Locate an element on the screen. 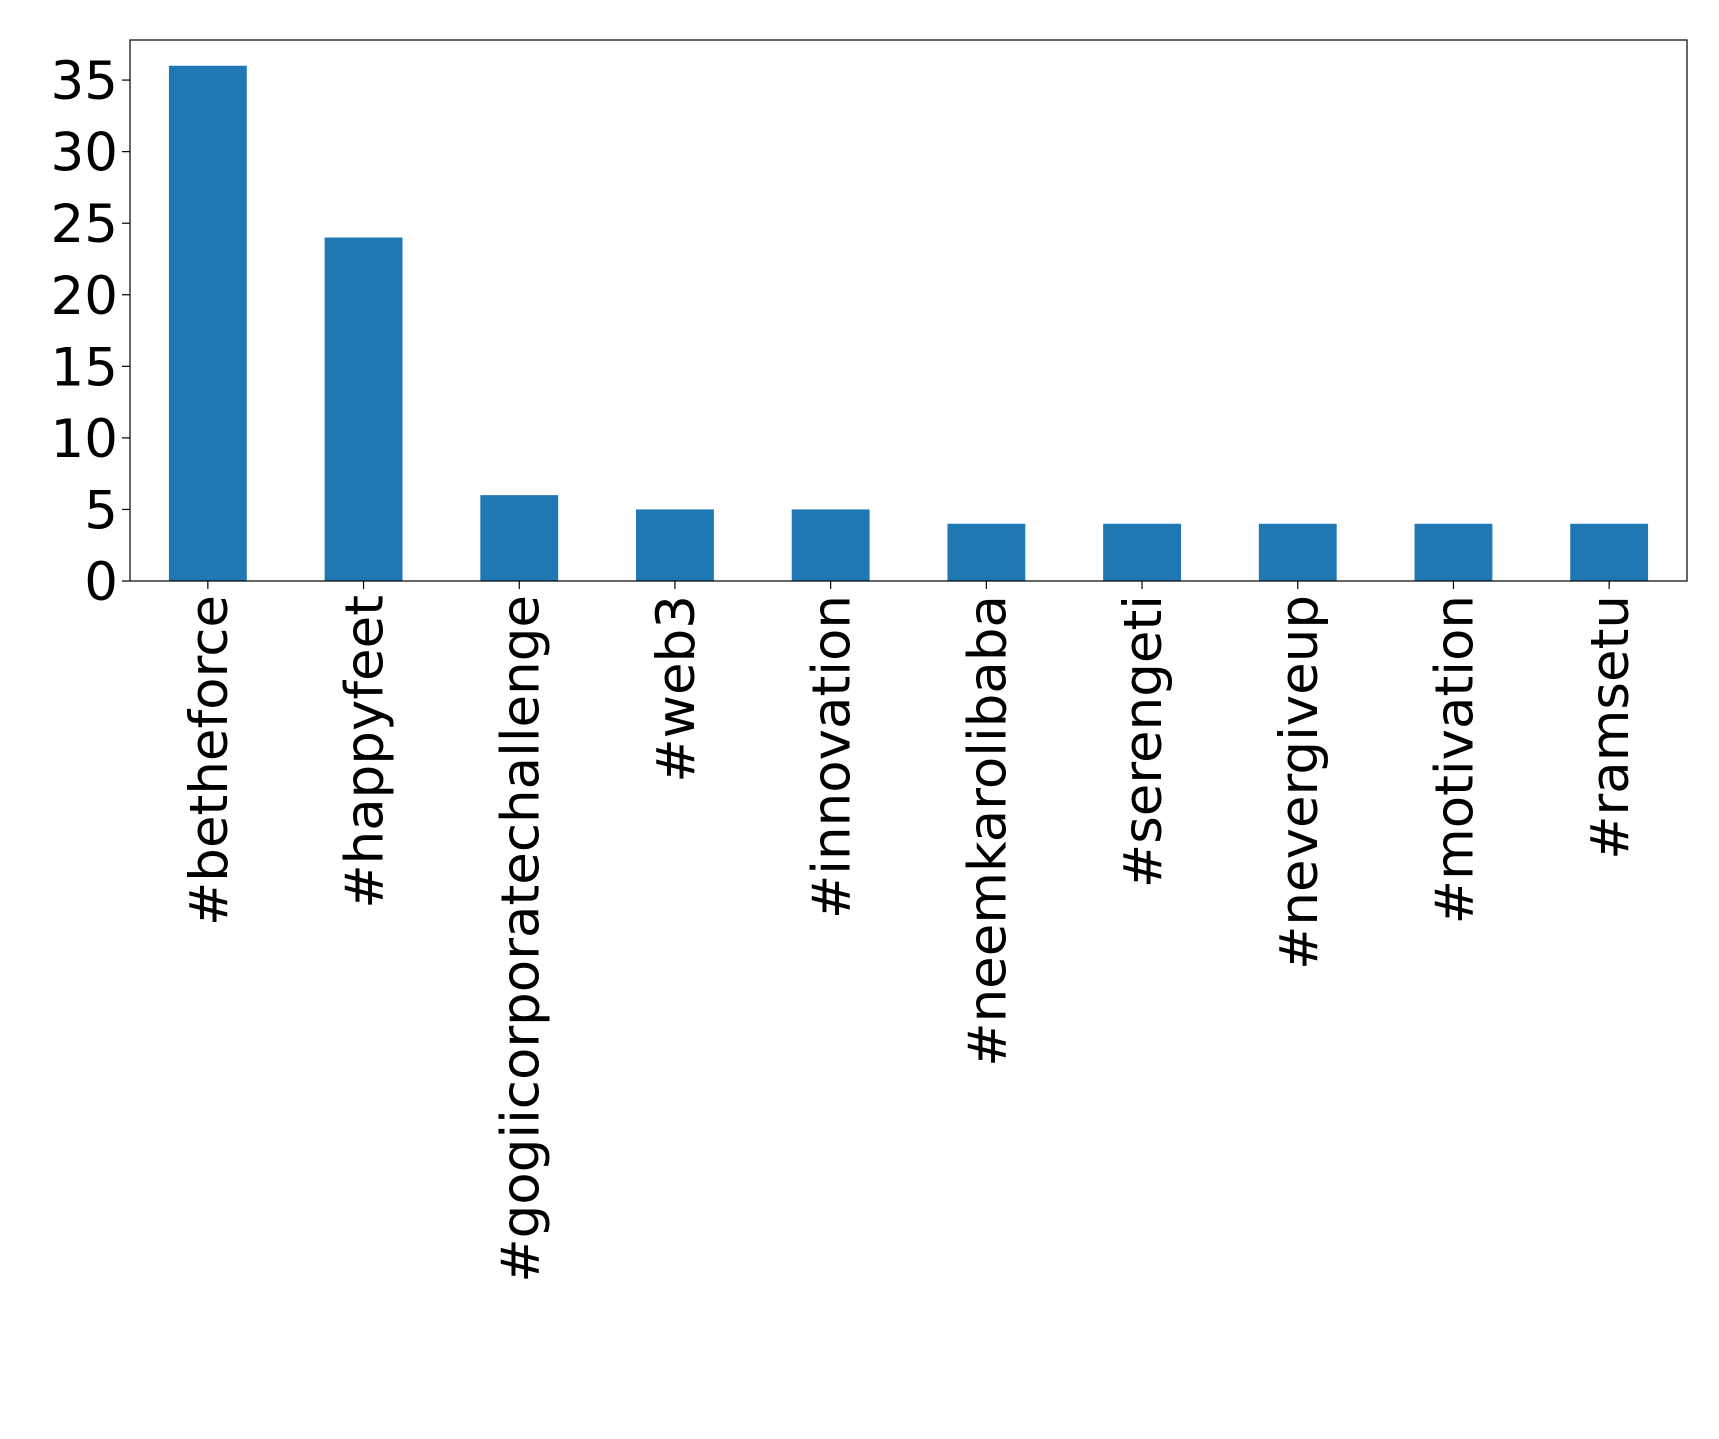 The image size is (1719, 1439). x-tick-label: #gogiicorporatechallenge is located at coordinates (520, 939).